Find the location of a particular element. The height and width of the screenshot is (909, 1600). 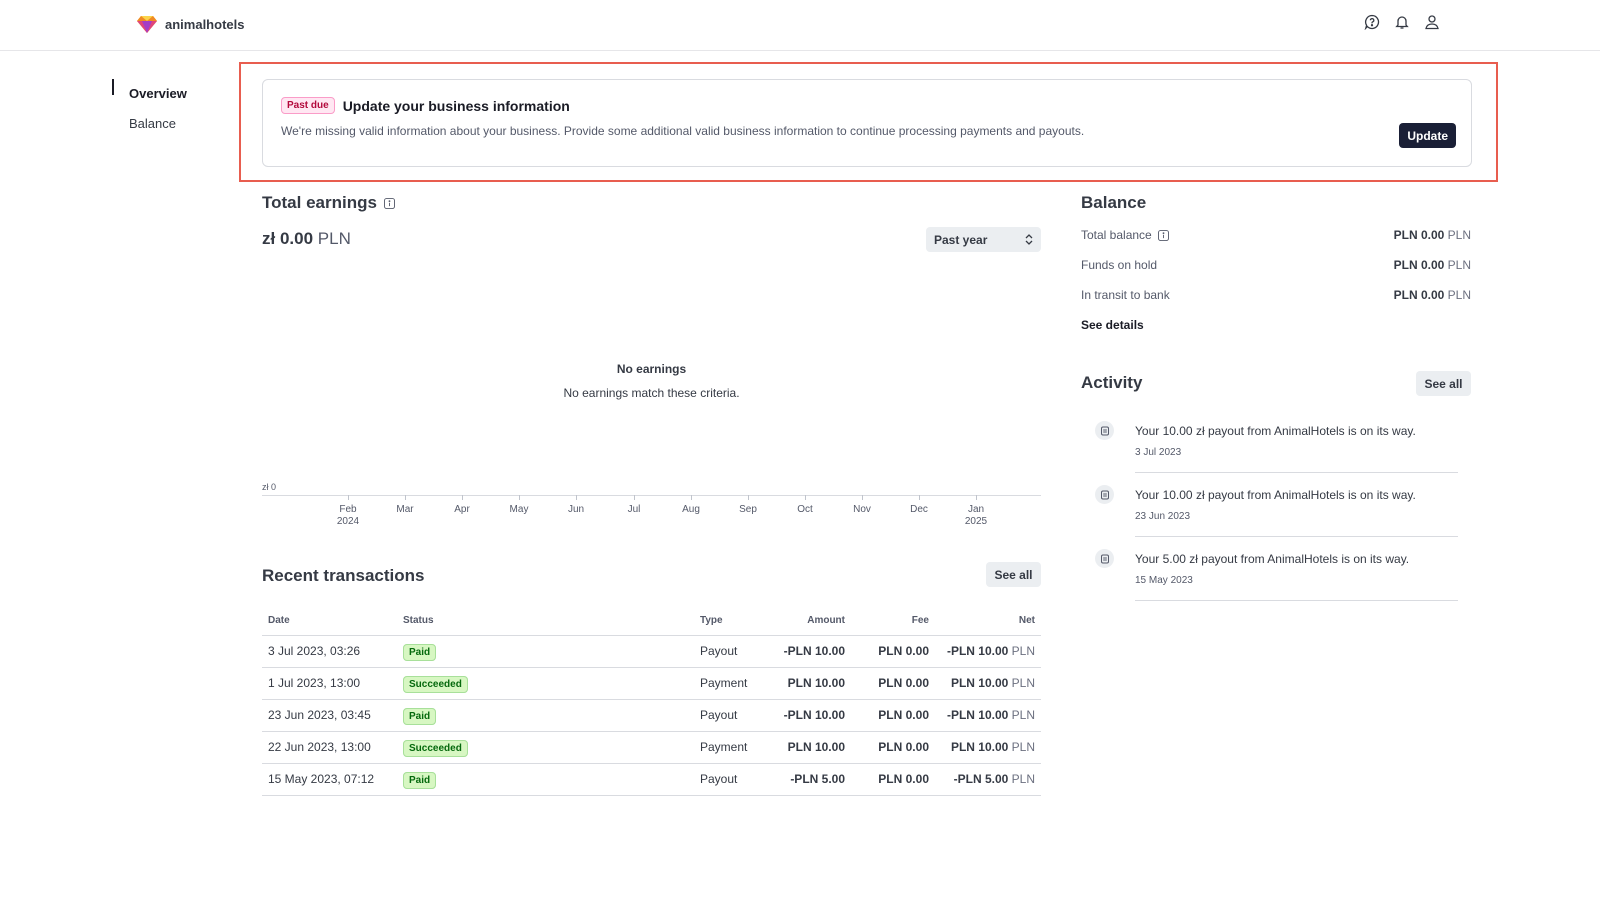

tick-month: Dec is located at coordinates (919, 509).